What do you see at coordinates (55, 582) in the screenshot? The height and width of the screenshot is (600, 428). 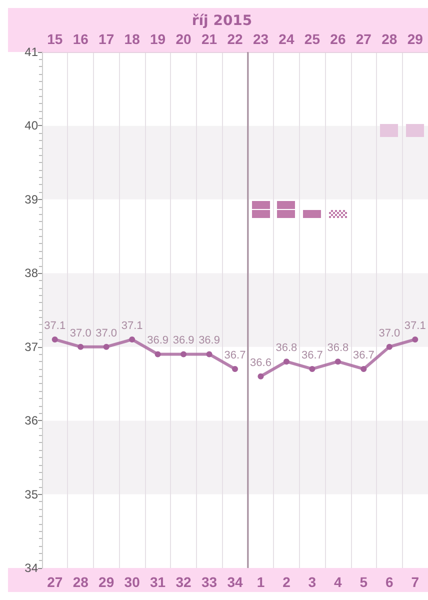 I see `x-tick-label: 27` at bounding box center [55, 582].